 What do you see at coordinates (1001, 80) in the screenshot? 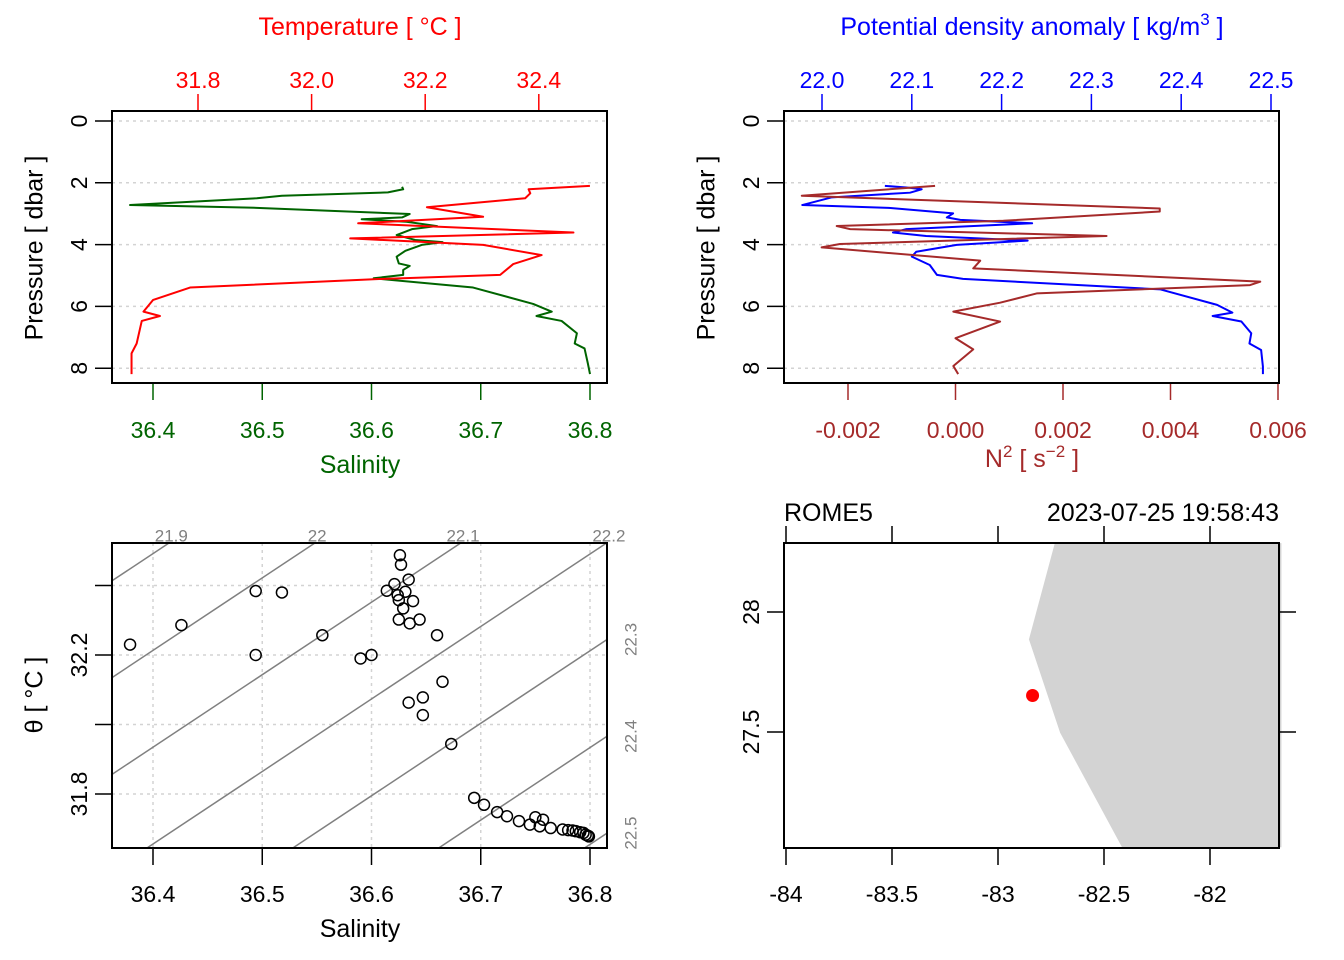
I see `density-tick-label: 22.2` at bounding box center [1001, 80].